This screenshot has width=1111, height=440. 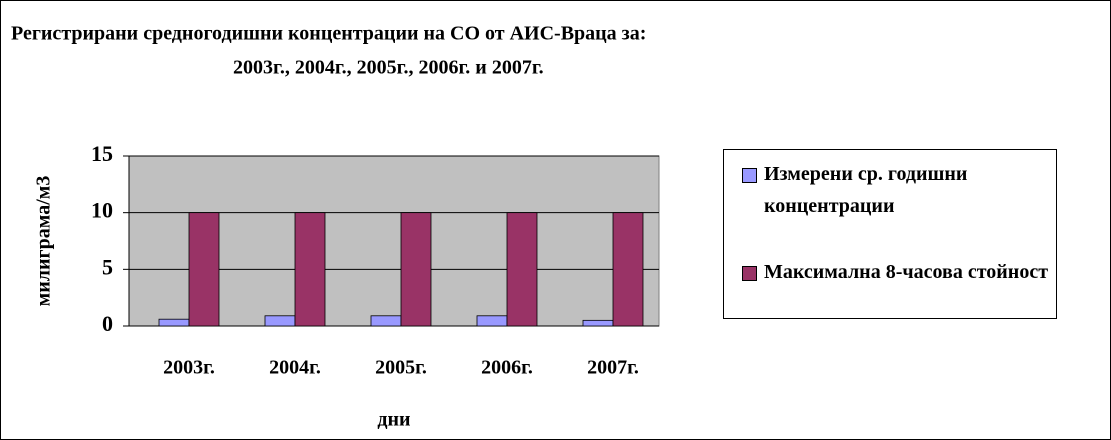 I want to click on y-tick-label: 0, so click(x=107, y=323).